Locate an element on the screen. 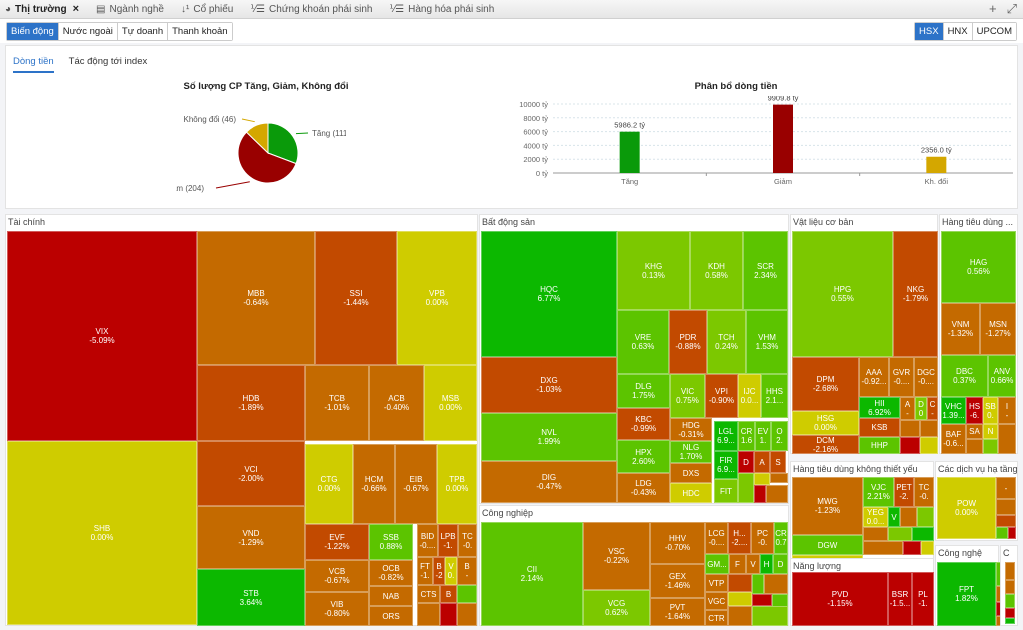 This screenshot has width=1023, height=630. stock-tile: D is located at coordinates (746, 462).